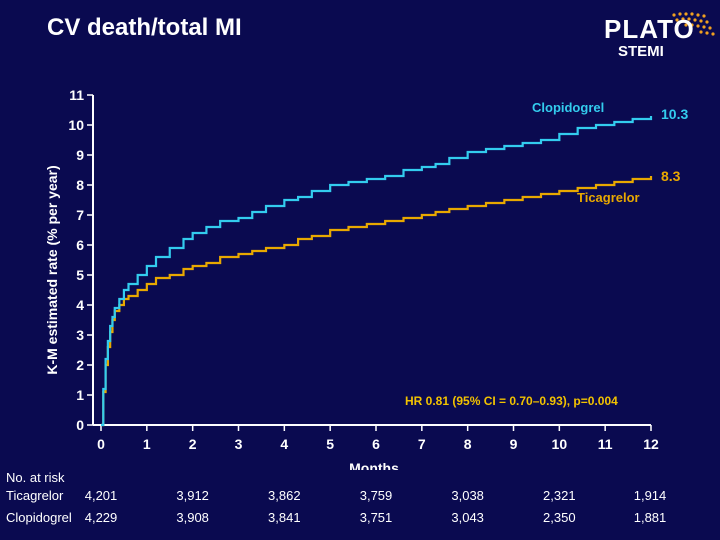  I want to click on x-tick-label: 10, so click(560, 444).